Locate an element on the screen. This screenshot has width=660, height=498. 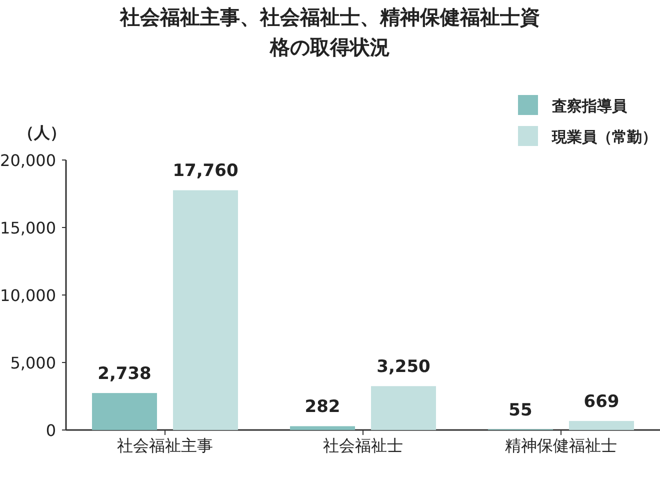
text: 282 is located at coordinates (322, 407).